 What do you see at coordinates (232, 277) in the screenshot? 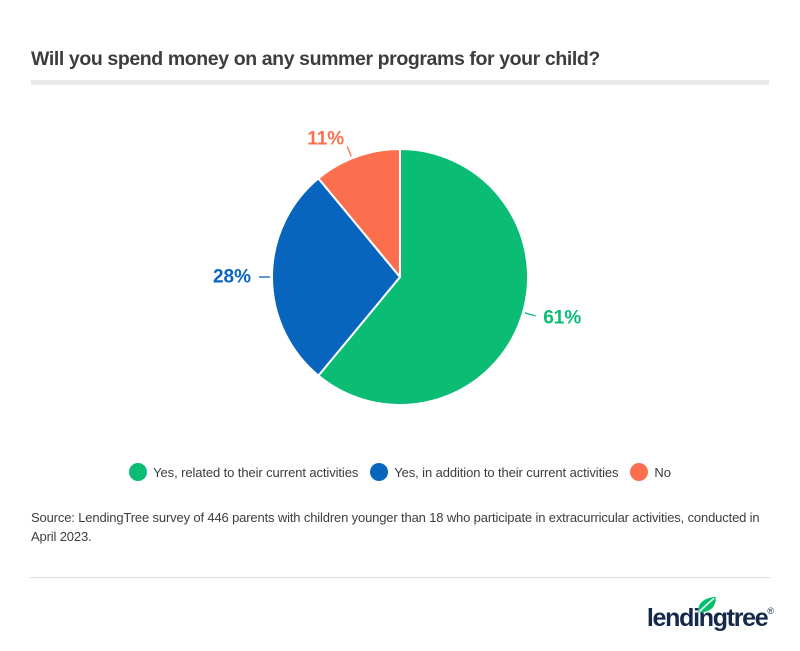
I see `pie-value-label-1: 28%` at bounding box center [232, 277].